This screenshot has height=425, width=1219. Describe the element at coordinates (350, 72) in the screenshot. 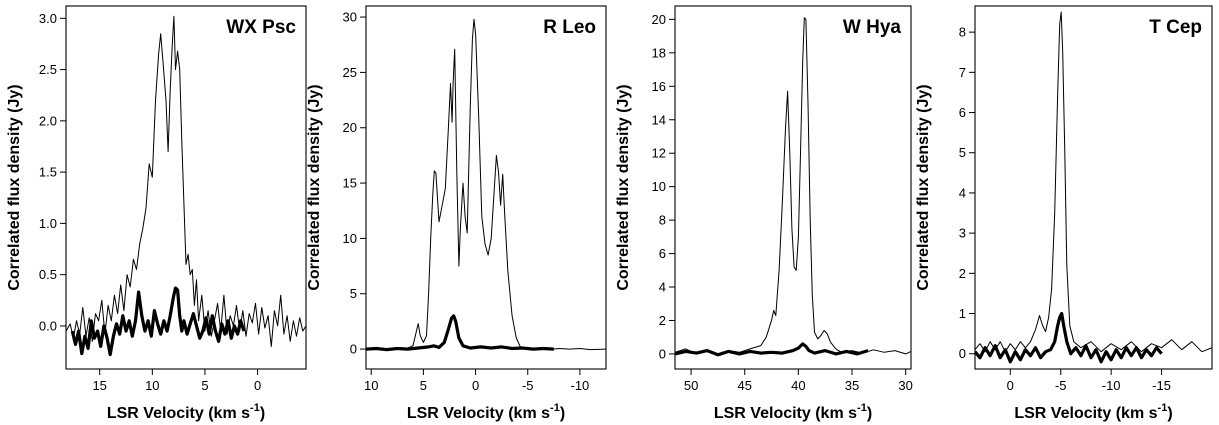

I see `r-leo-y-tick-label: 25` at that location.